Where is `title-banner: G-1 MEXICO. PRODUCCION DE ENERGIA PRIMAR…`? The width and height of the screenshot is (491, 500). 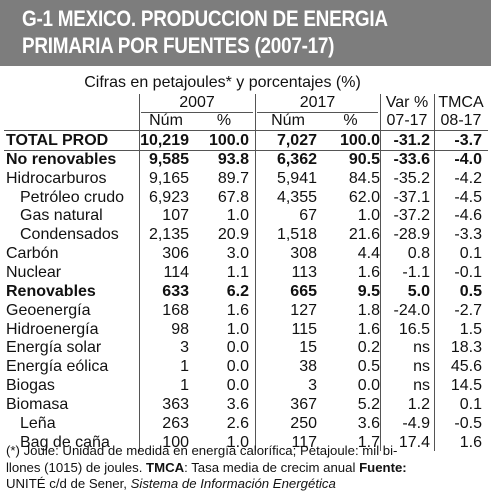
title-banner: G-1 MEXICO. PRODUCCION DE ENERGIA PRIMAR… is located at coordinates (245, 33).